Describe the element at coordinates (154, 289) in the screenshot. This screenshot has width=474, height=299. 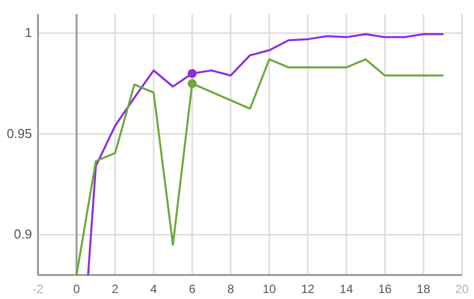
I see `x-tick-label: 4` at that location.